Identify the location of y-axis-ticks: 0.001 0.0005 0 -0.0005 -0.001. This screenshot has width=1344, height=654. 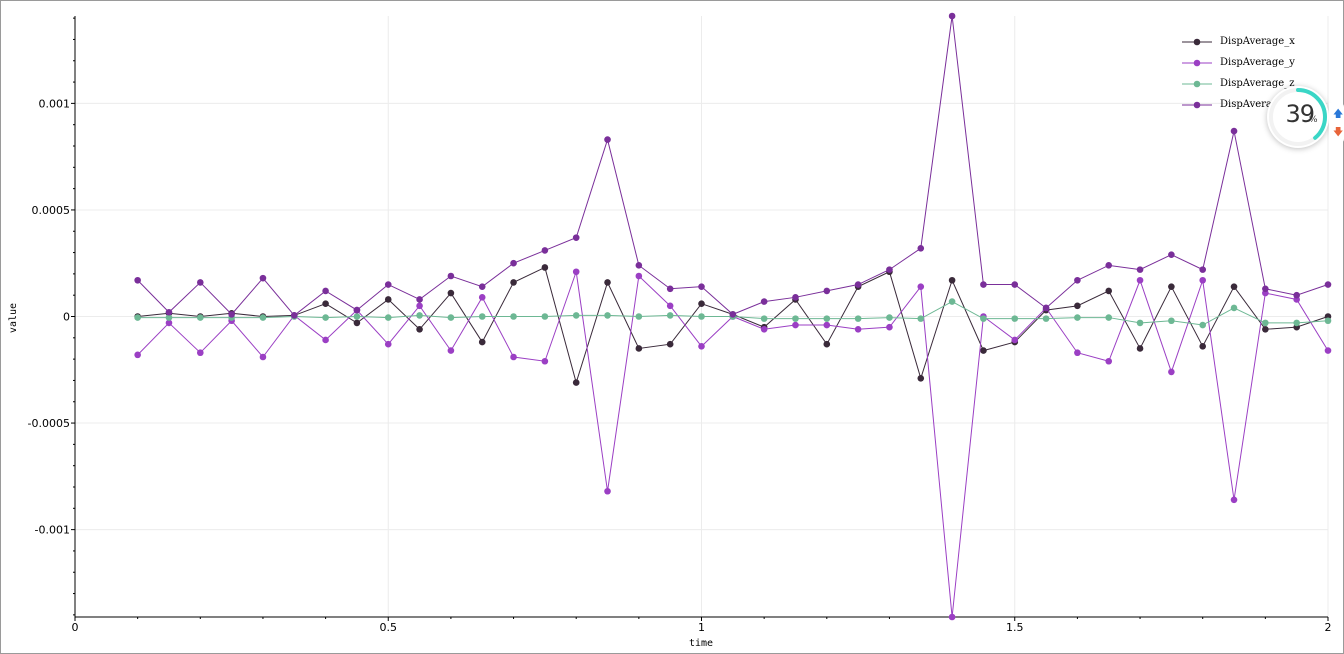
(51, 316).